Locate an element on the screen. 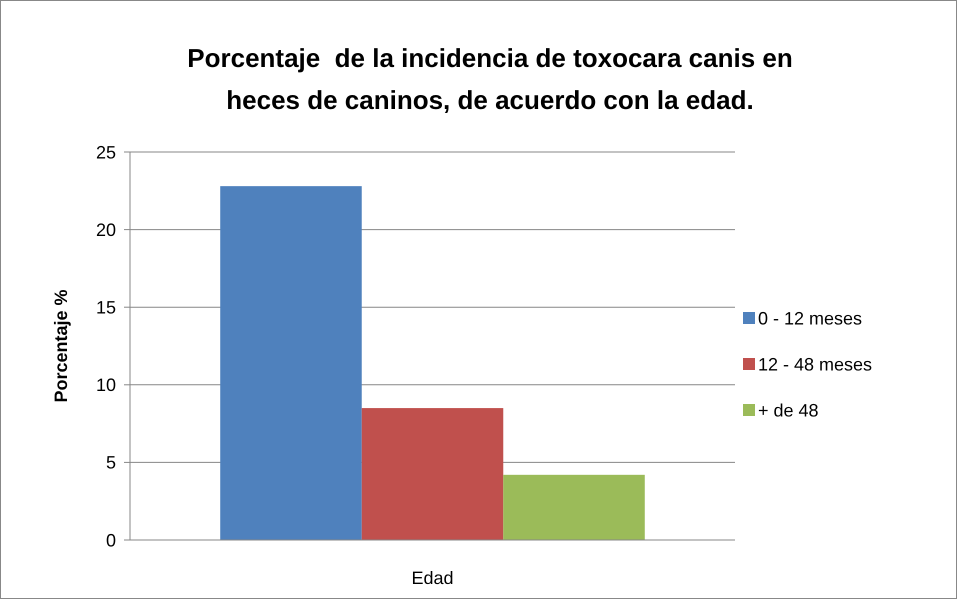  legend-label: 0 - 12 meses is located at coordinates (810, 318).